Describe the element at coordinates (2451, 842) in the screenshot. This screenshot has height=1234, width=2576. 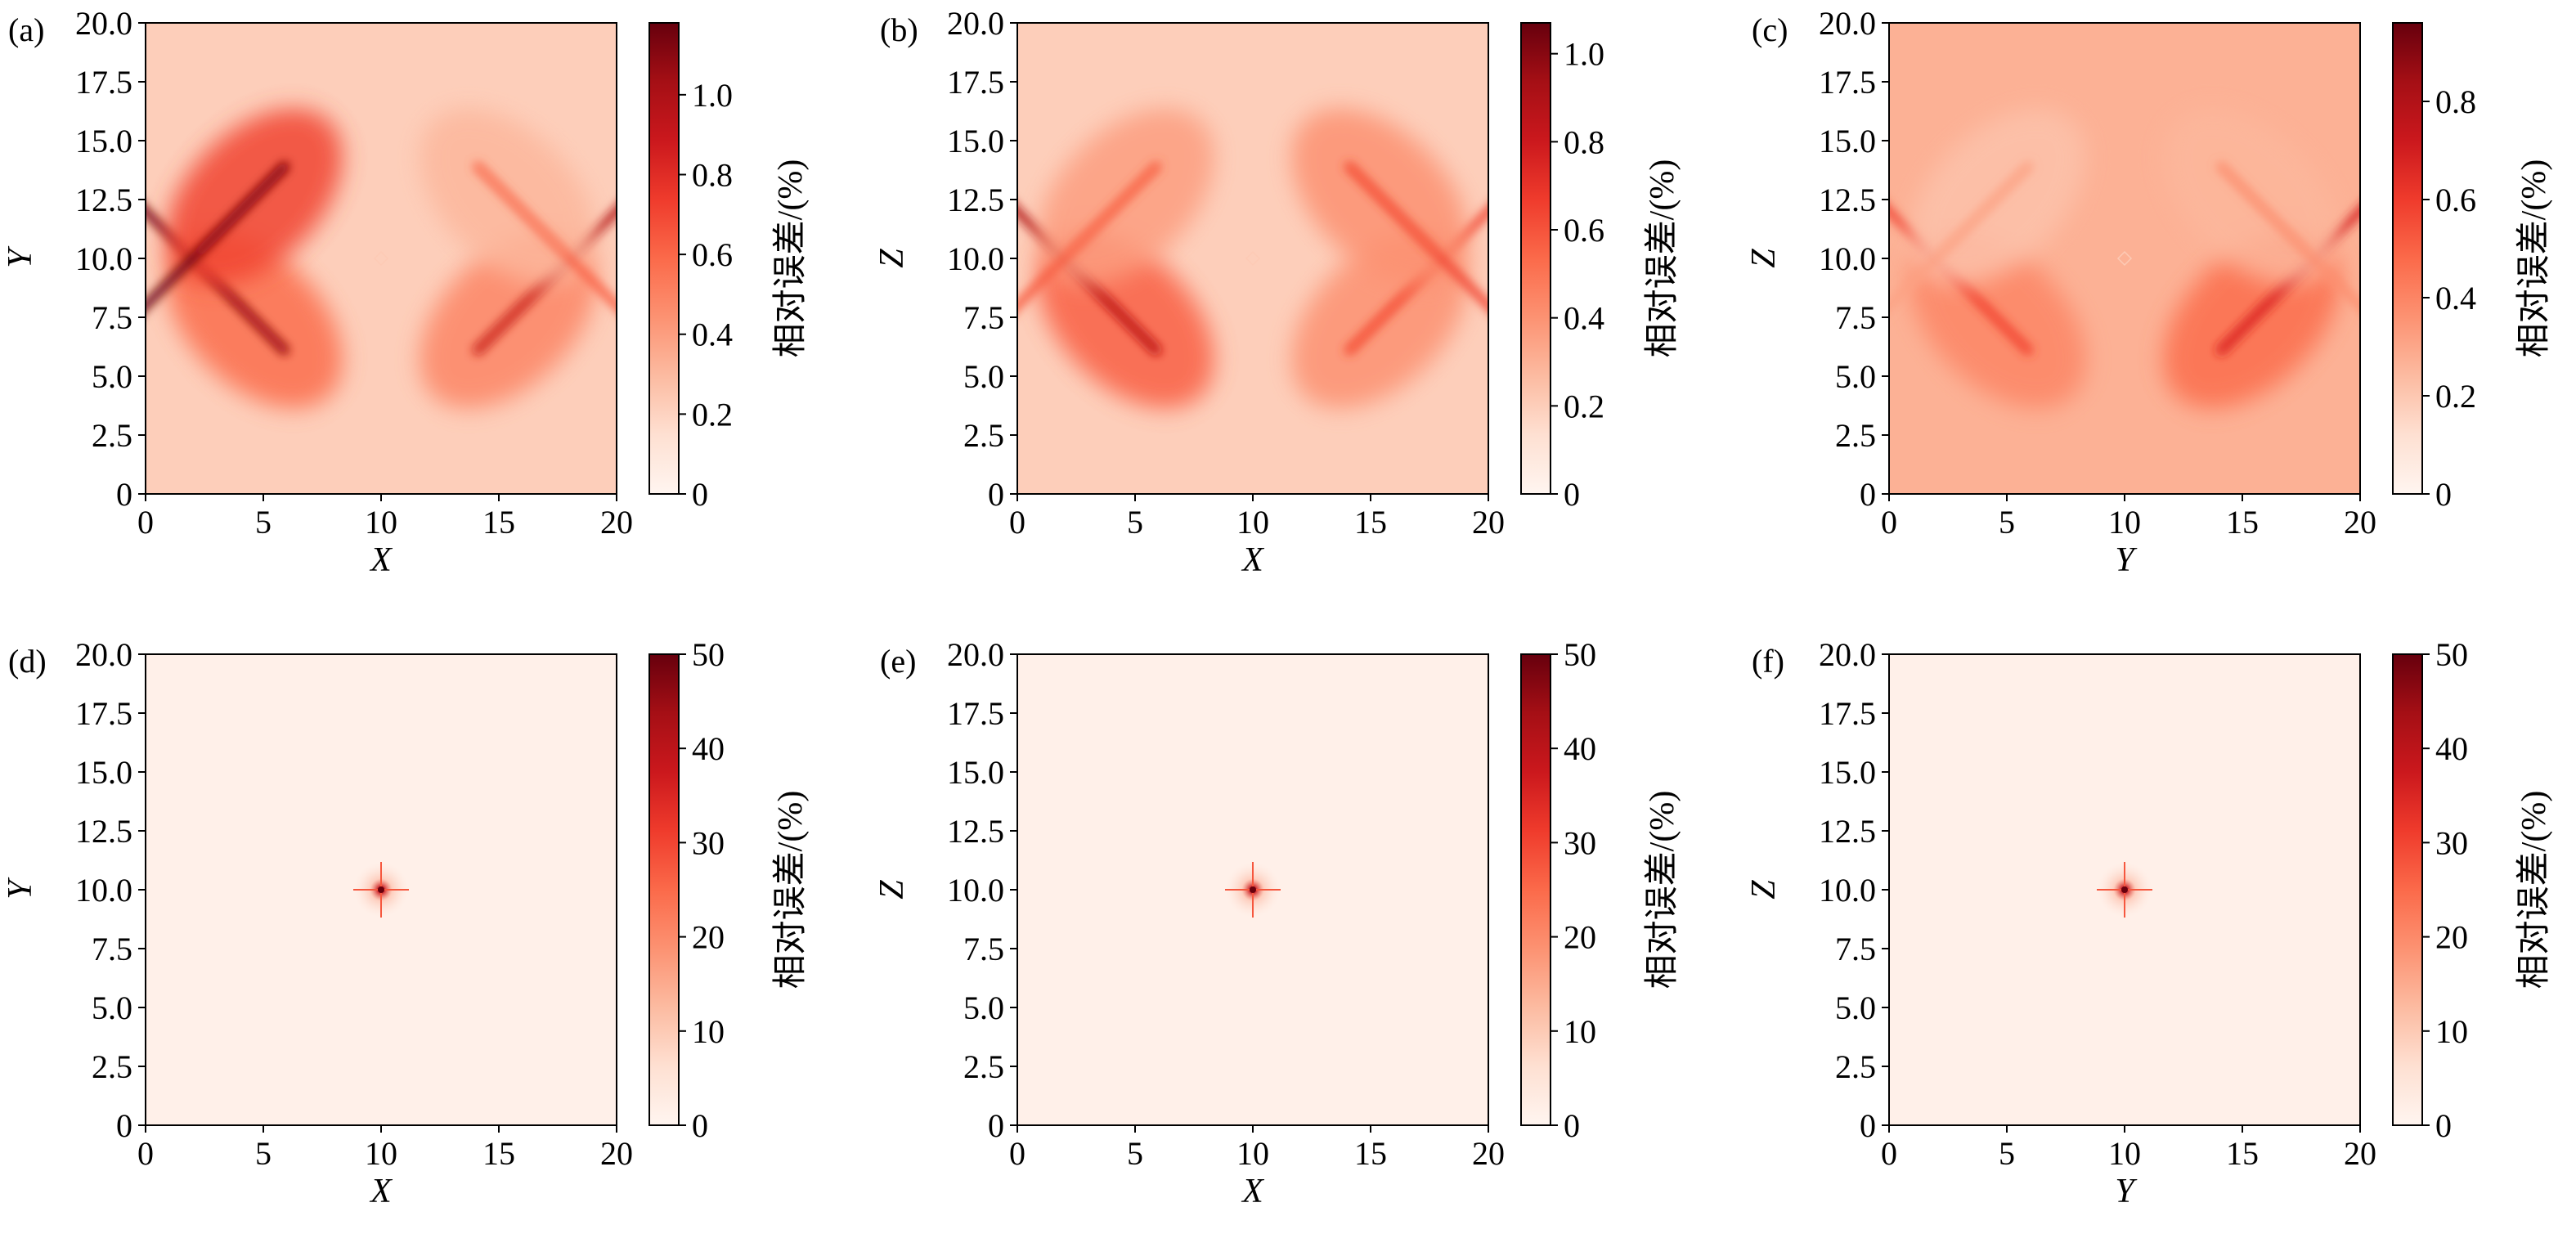
I see `colorbar-tick-label: 30` at that location.